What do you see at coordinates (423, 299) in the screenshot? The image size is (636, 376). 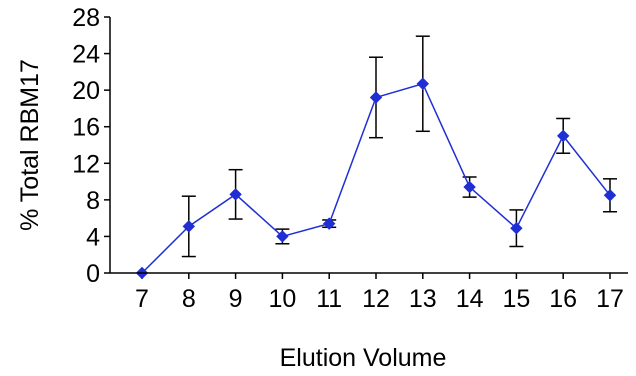 I see `x-tick-label: 13` at bounding box center [423, 299].